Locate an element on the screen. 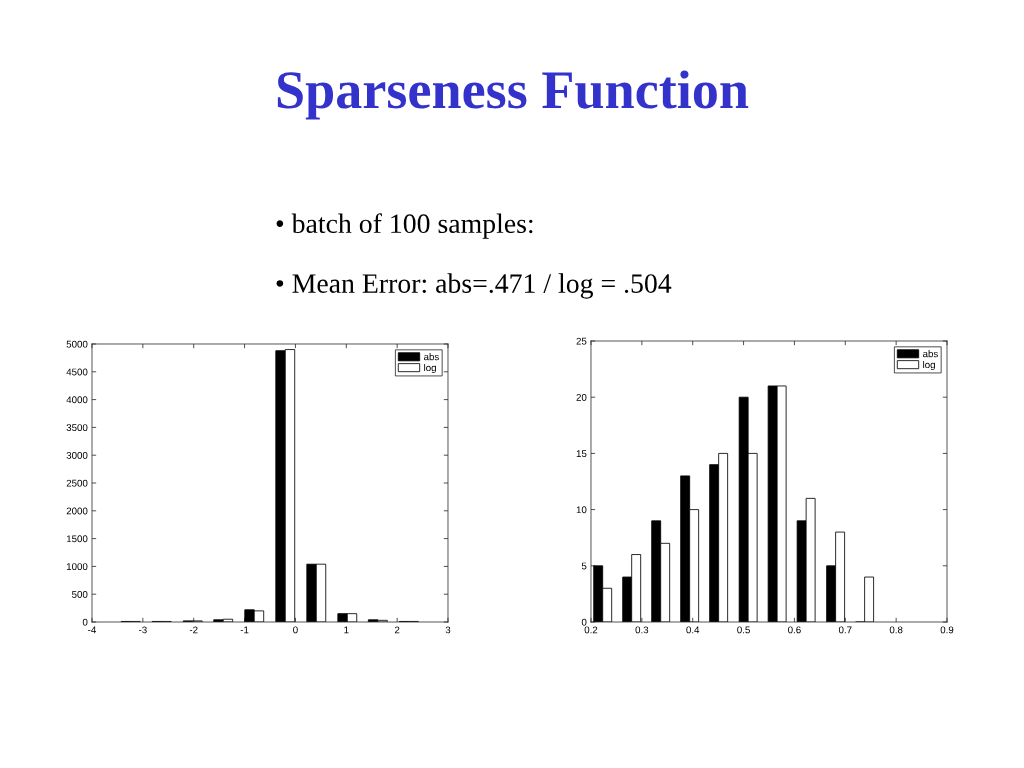 The height and width of the screenshot is (768, 1024). y-tick-label: 1000 is located at coordinates (77, 567).